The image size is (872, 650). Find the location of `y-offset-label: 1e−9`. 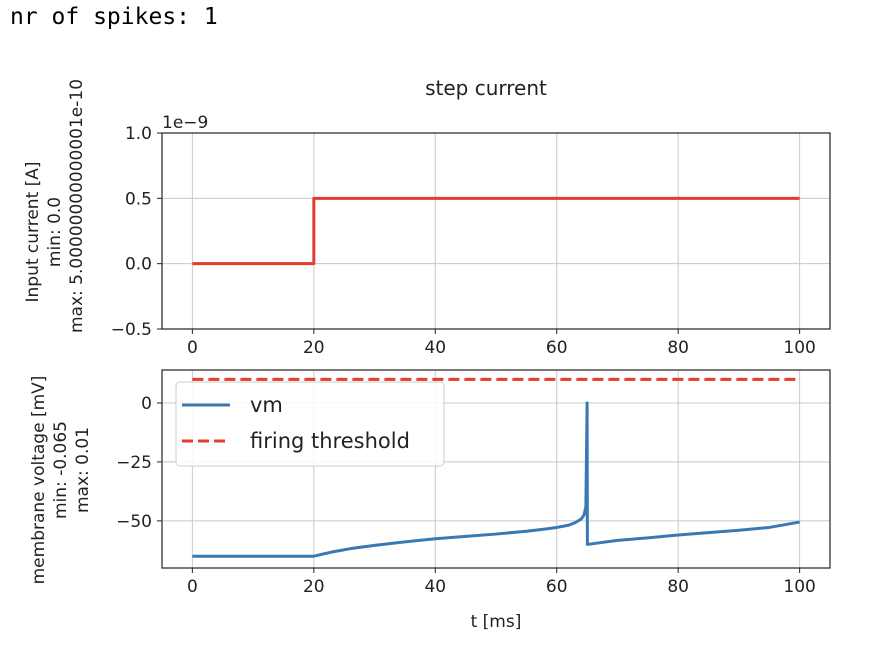

y-offset-label: 1e−9 is located at coordinates (185, 123).